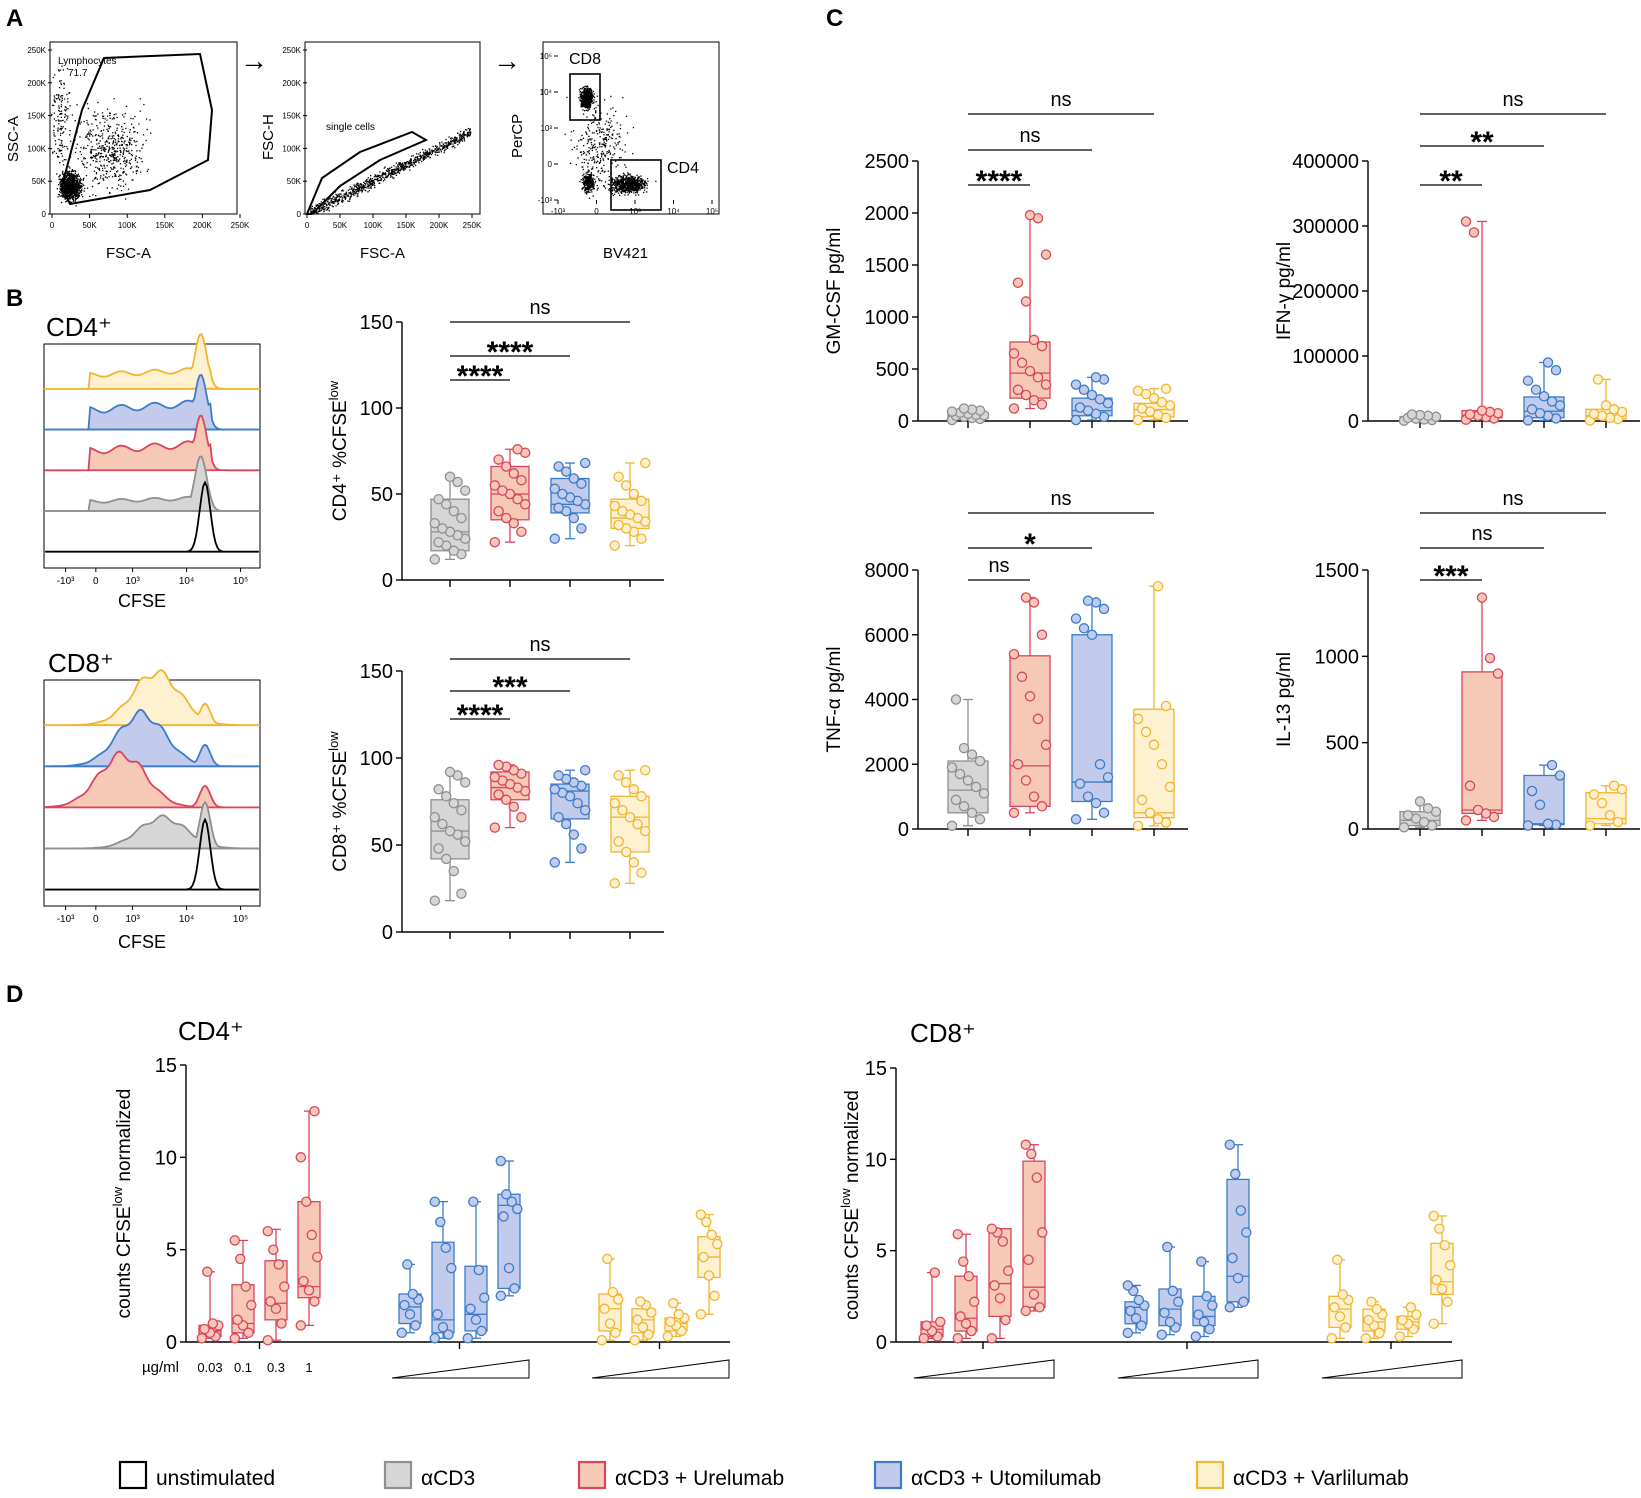 This screenshot has width=1641, height=1498. Describe the element at coordinates (382, 495) in the screenshot. I see `y-tick-label: 50` at that location.